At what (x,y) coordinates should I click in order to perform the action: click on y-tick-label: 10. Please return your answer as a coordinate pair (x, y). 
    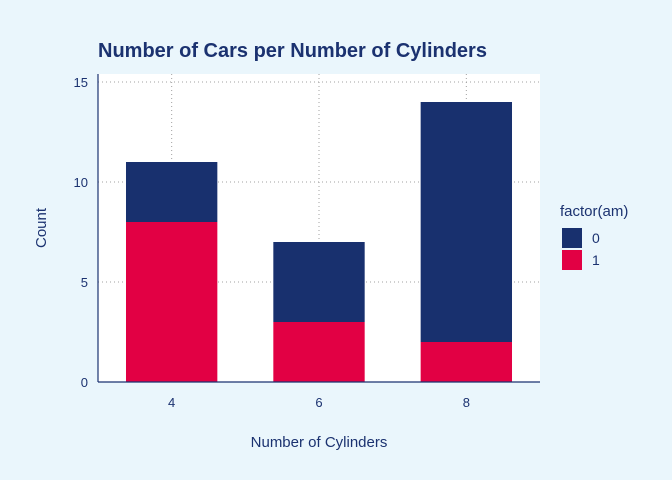
    Looking at the image, I should click on (81, 182).